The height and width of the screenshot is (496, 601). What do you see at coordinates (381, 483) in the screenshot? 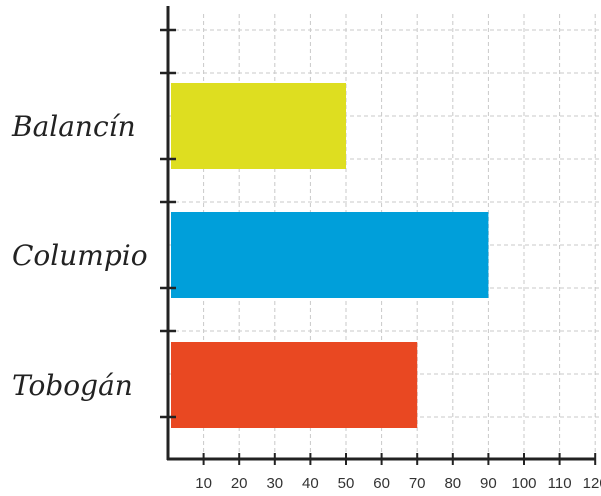
I see `x-tick-label: 60` at bounding box center [381, 483].